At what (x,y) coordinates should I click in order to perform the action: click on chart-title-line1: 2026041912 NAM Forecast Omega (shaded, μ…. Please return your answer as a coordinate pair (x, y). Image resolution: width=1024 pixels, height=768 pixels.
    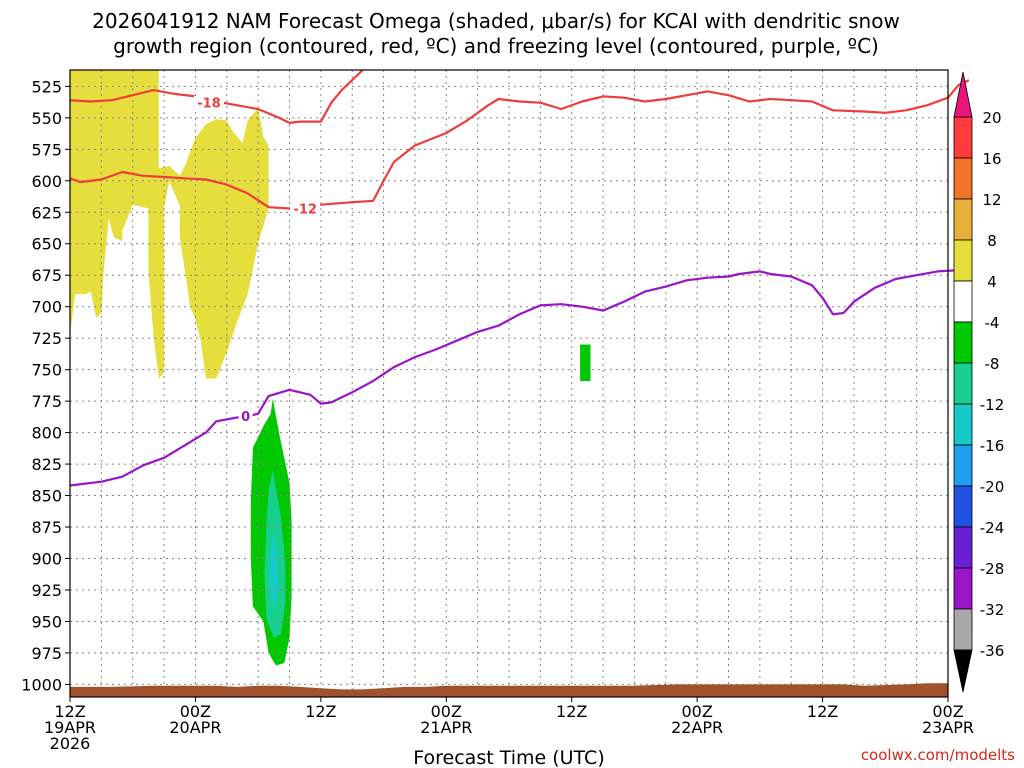
    Looking at the image, I should click on (496, 21).